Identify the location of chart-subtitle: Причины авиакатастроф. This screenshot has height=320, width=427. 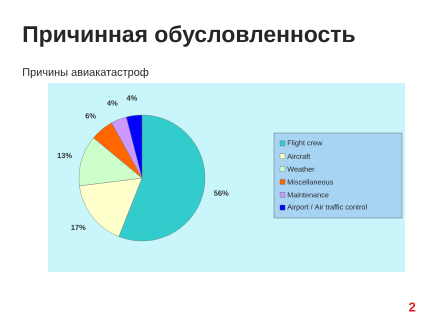
(85, 73).